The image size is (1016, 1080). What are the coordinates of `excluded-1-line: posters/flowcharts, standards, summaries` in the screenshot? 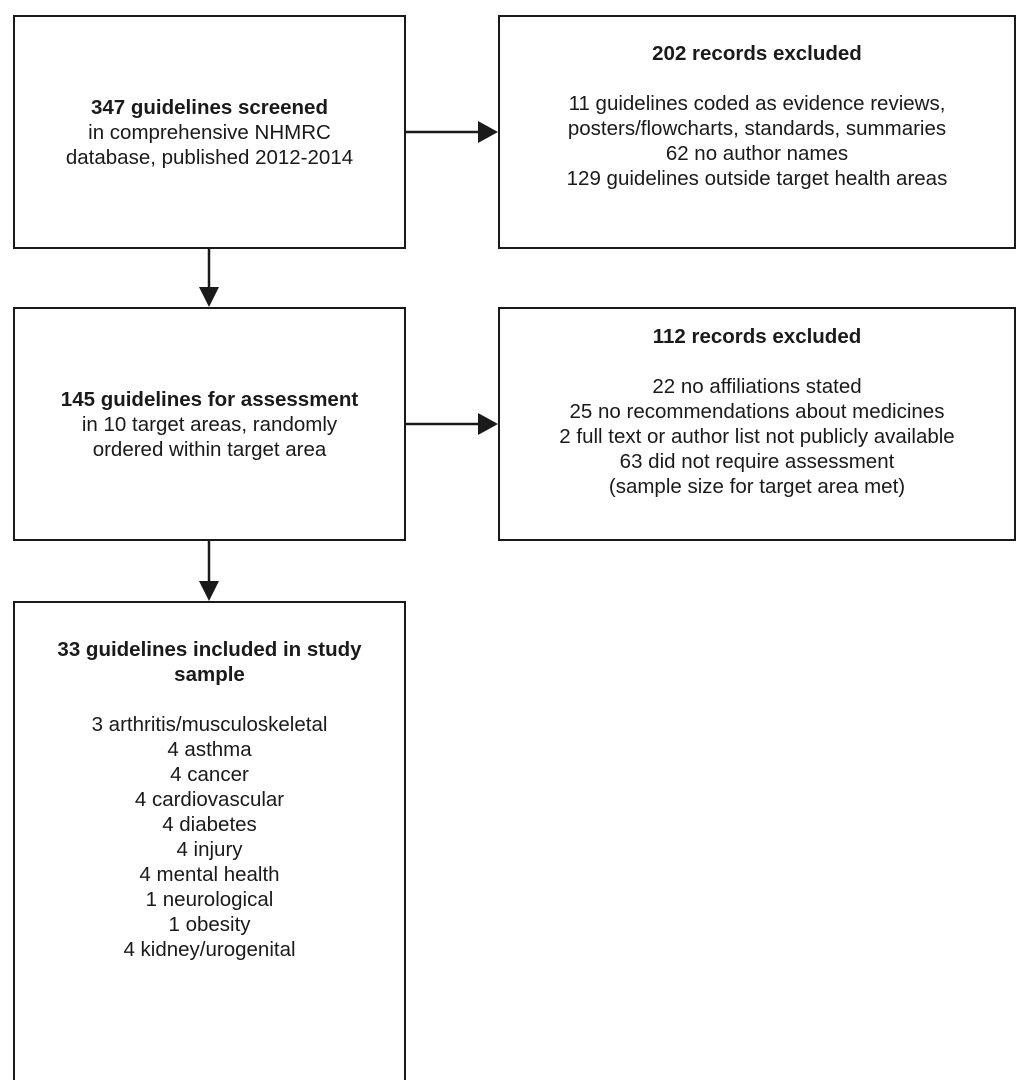 It's located at (757, 128).